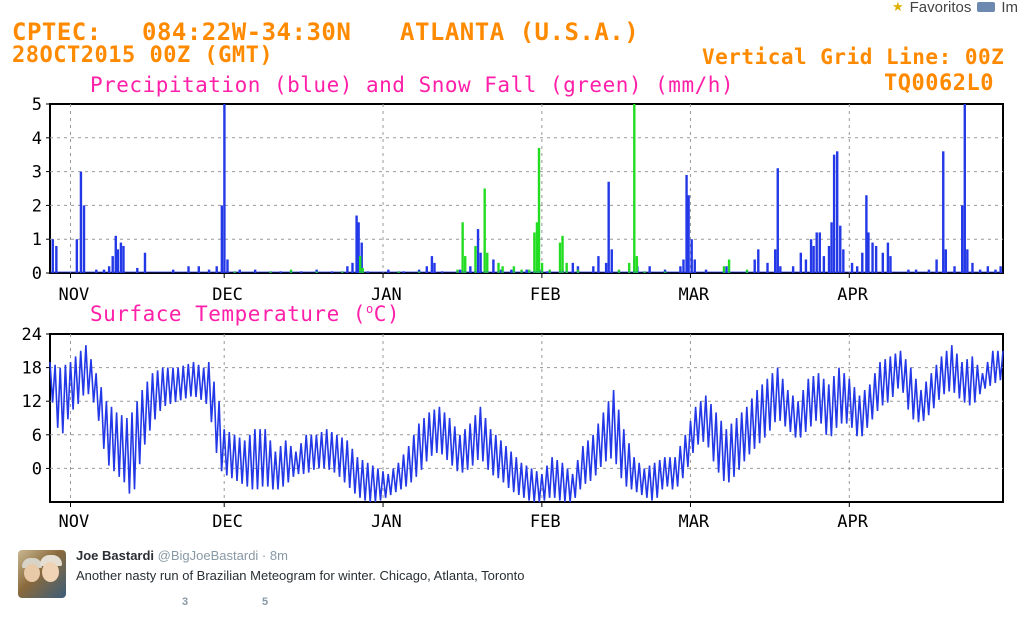  What do you see at coordinates (32, 335) in the screenshot?
I see `y-tick-label: 24` at bounding box center [32, 335].